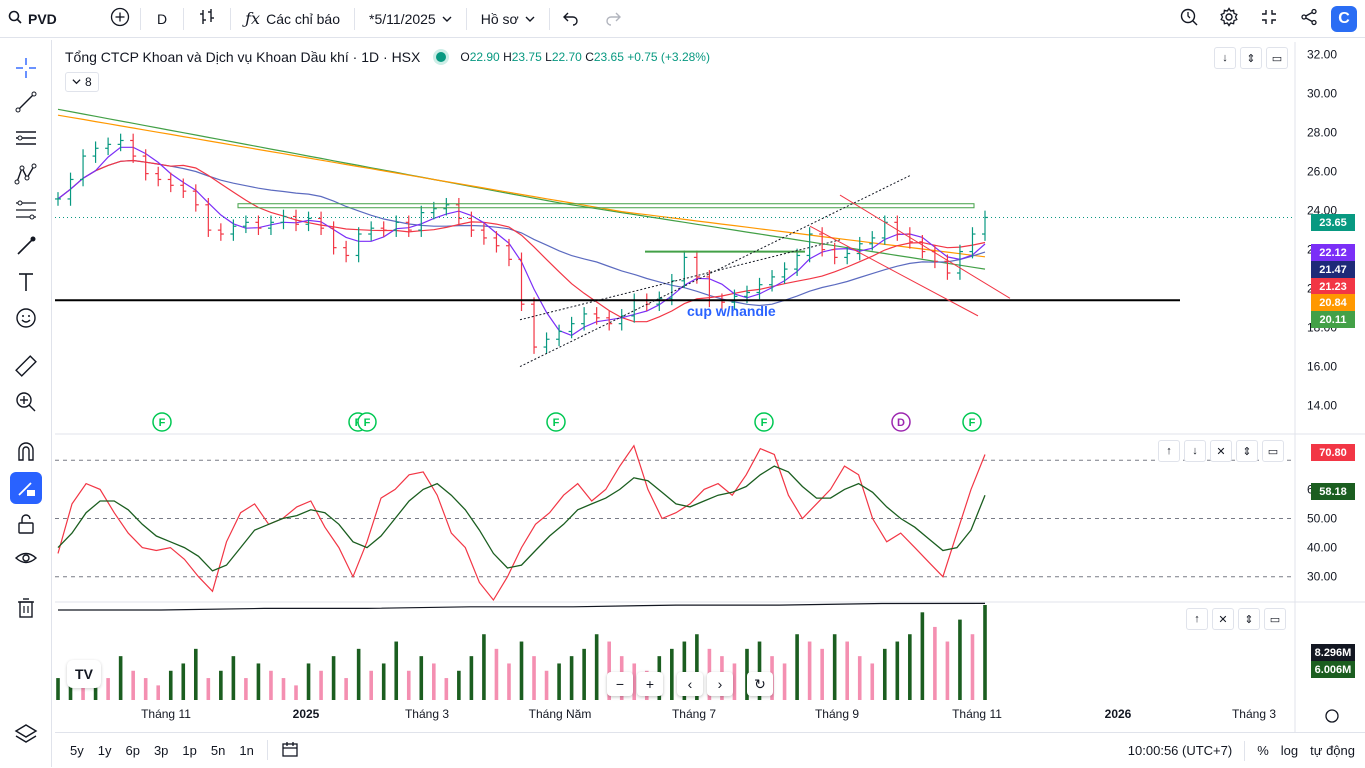 The width and height of the screenshot is (1365, 768). Describe the element at coordinates (26, 282) in the screenshot. I see `text-tool-icon` at that location.